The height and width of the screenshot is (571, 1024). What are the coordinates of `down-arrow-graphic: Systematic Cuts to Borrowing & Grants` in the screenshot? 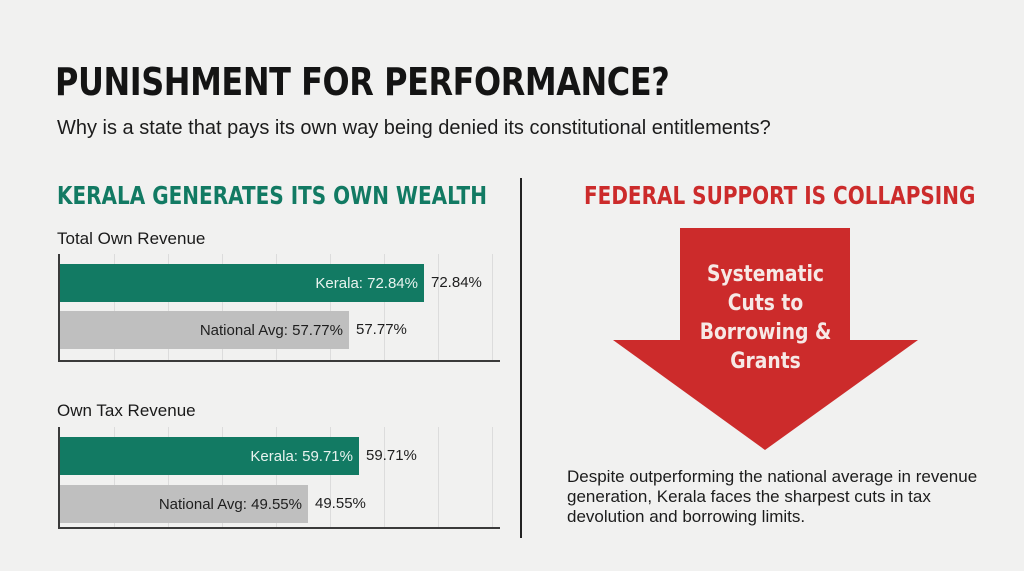 It's located at (765, 339).